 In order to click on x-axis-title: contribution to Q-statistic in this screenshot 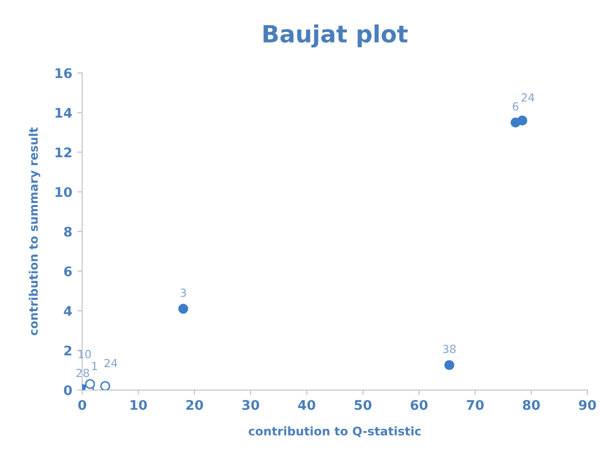, I will do `click(334, 432)`.